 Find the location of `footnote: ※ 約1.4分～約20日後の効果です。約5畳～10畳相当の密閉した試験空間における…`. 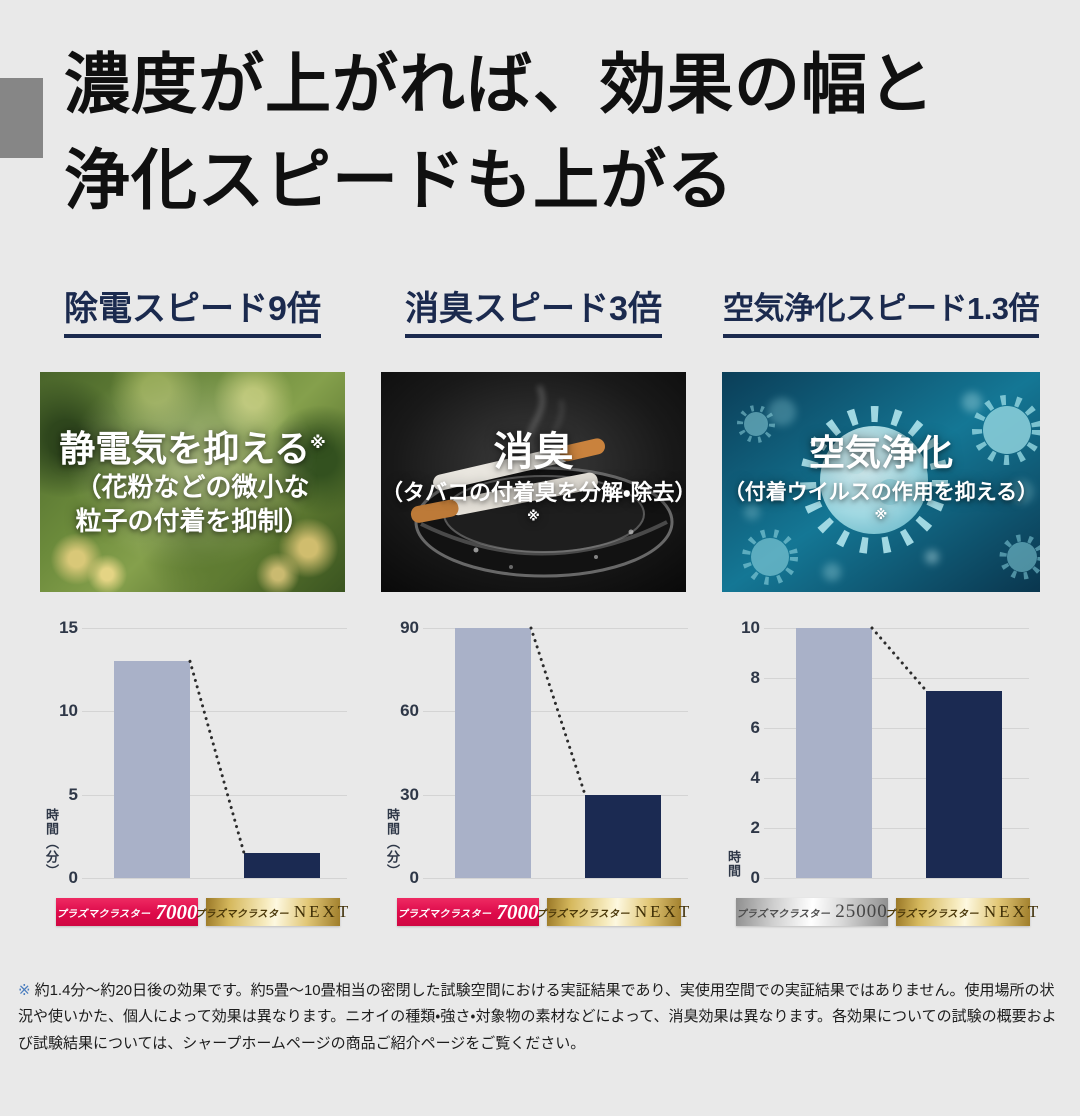

footnote: ※ 約1.4分～約20日後の効果です。約5畳～10畳相当の密閉した試験空間における… is located at coordinates (540, 1017).